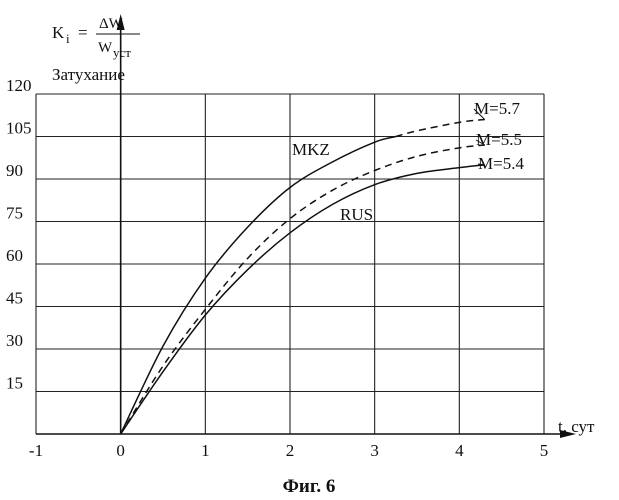 The image size is (619, 500). What do you see at coordinates (374, 450) in the screenshot?
I see `x-tick-3: 3` at bounding box center [374, 450].